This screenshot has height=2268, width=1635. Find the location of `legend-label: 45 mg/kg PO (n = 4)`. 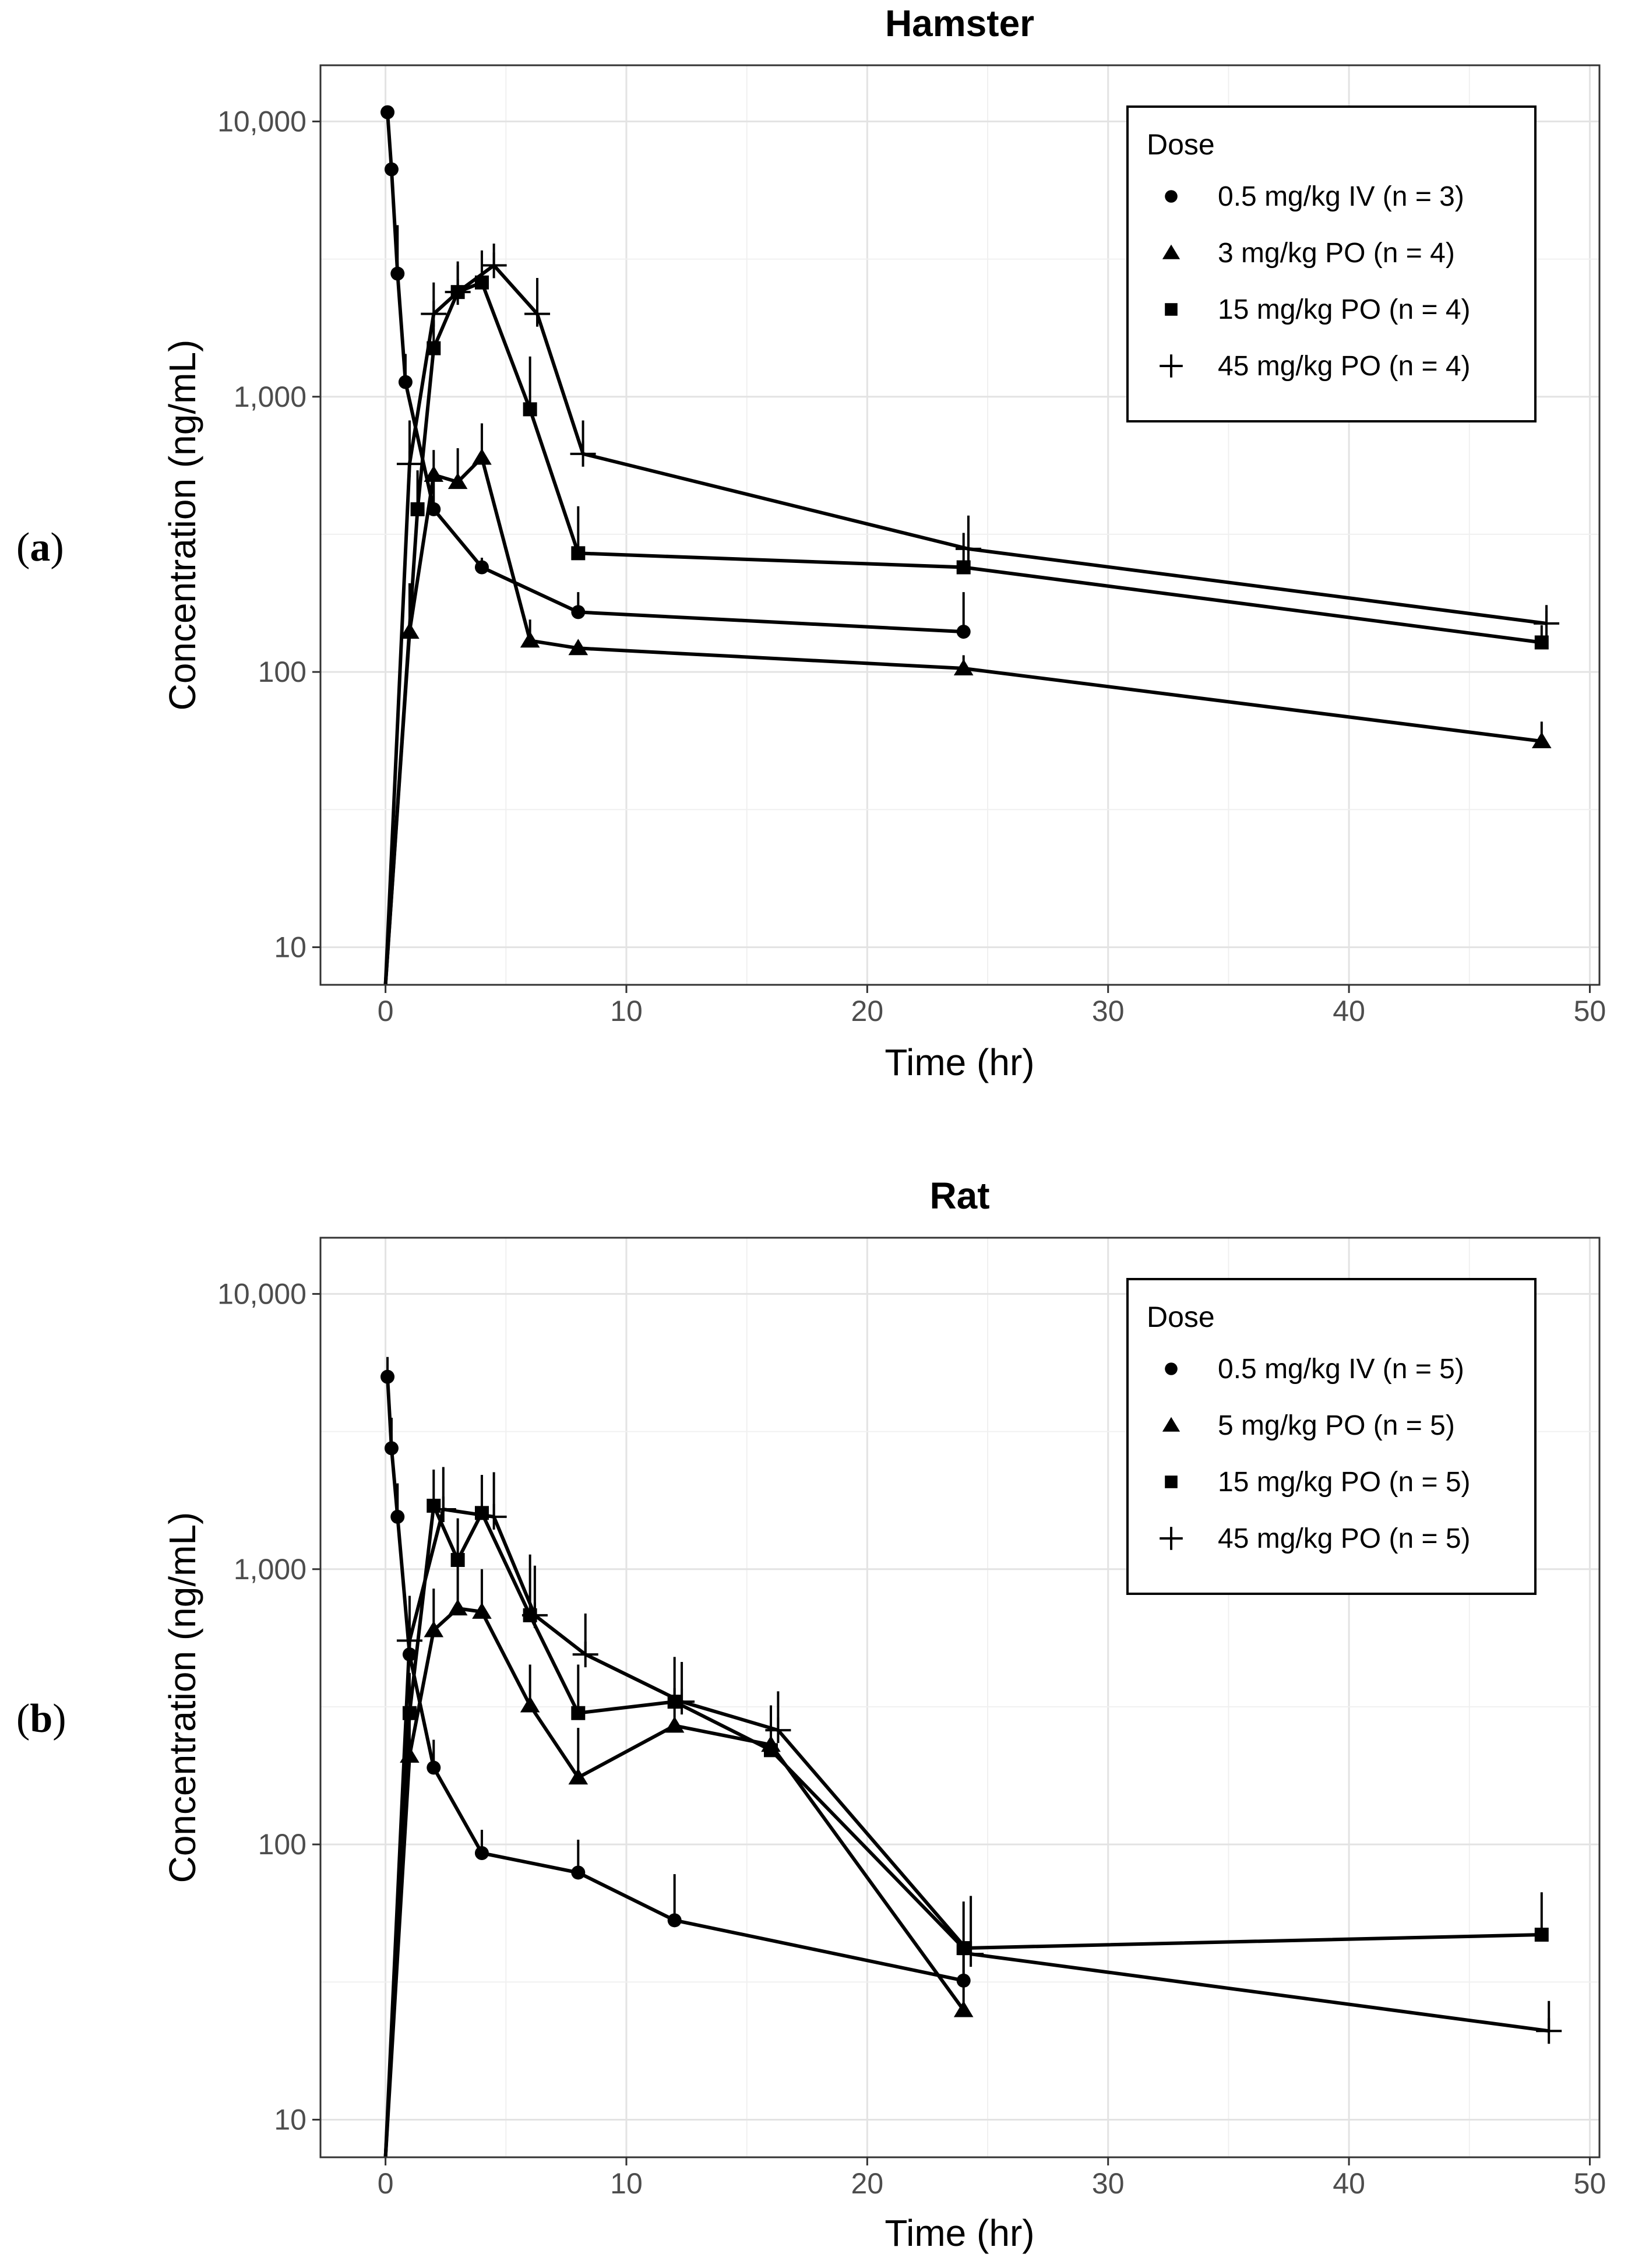

legend-label: 45 mg/kg PO (n = 4) is located at coordinates (1344, 366).